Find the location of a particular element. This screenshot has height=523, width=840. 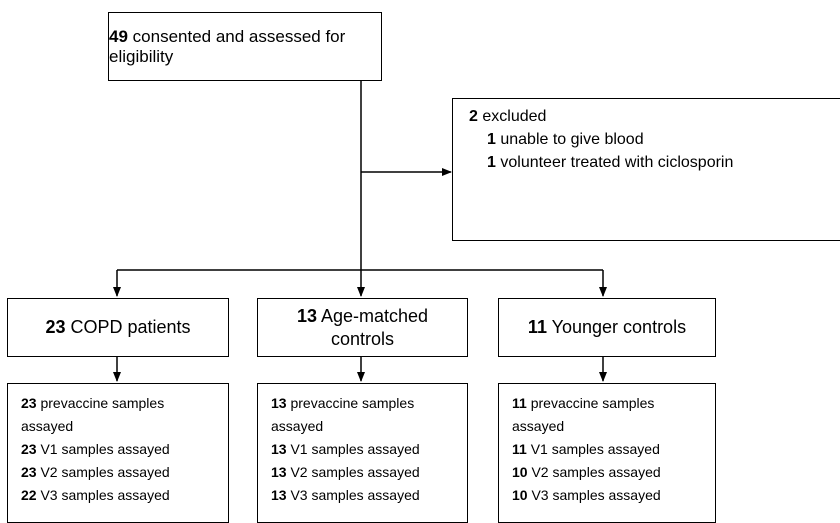

sample-line: 13 prevaccine samples assayed is located at coordinates (361, 415).